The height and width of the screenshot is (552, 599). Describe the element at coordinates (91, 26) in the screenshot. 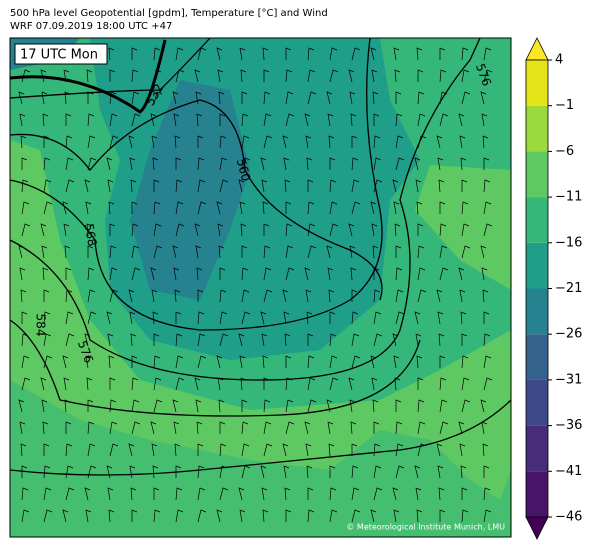

I see `subtitle-line: WRF 07.09.2019 18:00 UTC +47` at that location.